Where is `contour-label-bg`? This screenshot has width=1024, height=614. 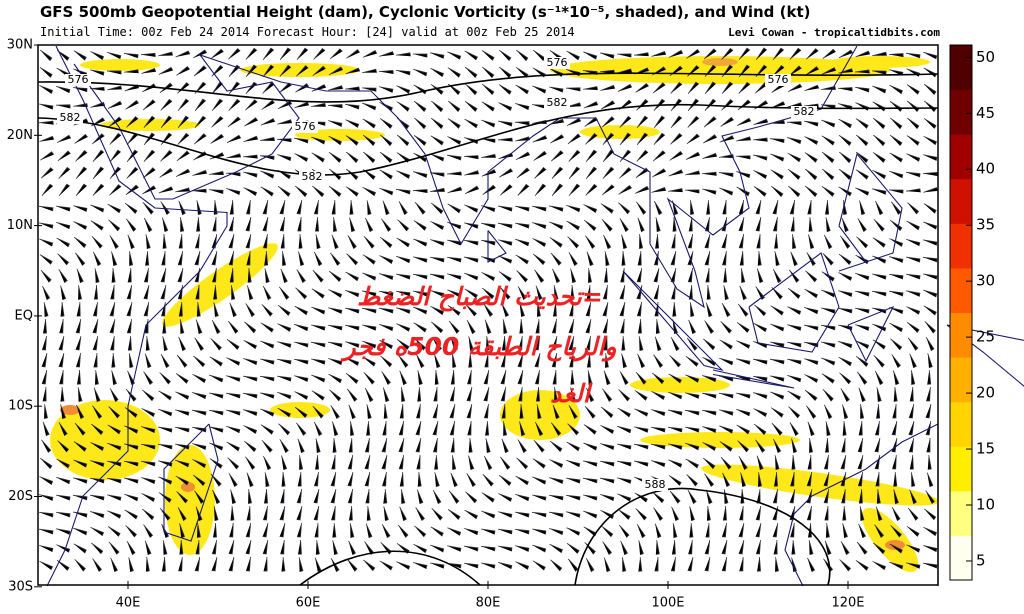
contour-label-bg is located at coordinates (778, 80).